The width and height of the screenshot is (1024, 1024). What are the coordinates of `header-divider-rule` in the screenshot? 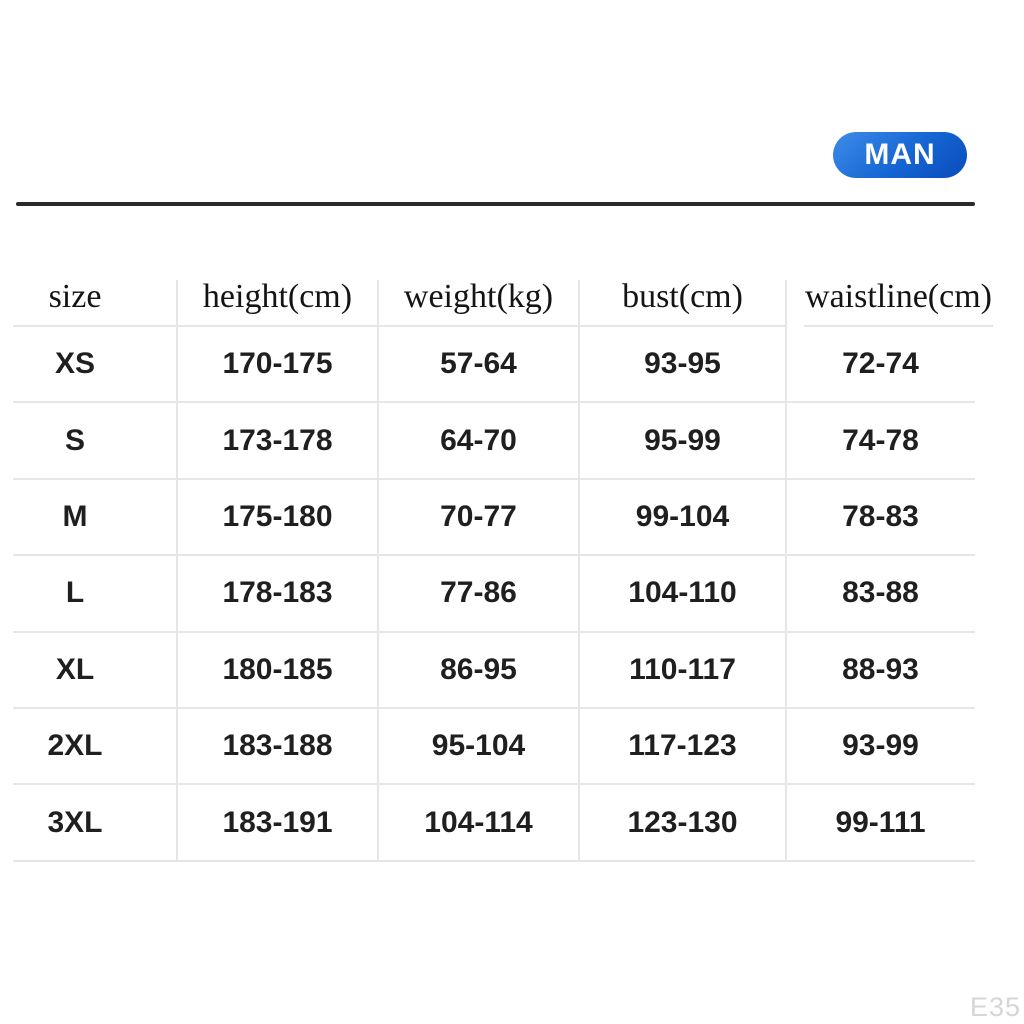 It's located at (495, 204).